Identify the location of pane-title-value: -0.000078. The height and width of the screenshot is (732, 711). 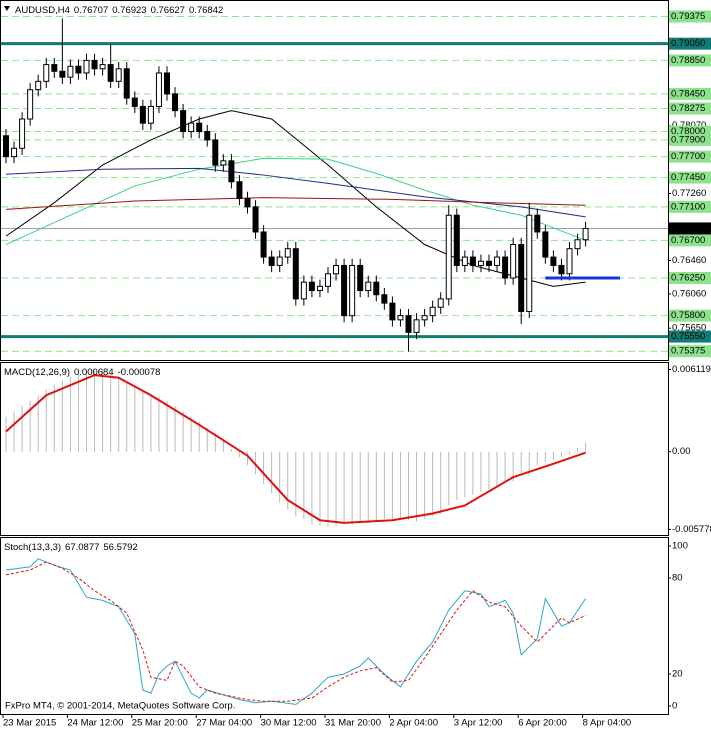
(139, 372).